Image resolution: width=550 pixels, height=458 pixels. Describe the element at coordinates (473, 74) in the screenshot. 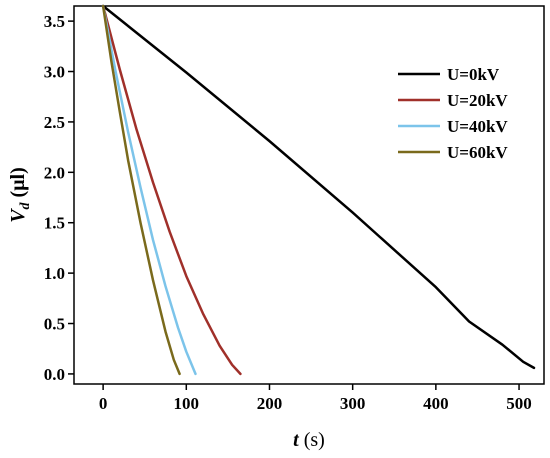

I see `legend-label-0: U=0kV` at that location.